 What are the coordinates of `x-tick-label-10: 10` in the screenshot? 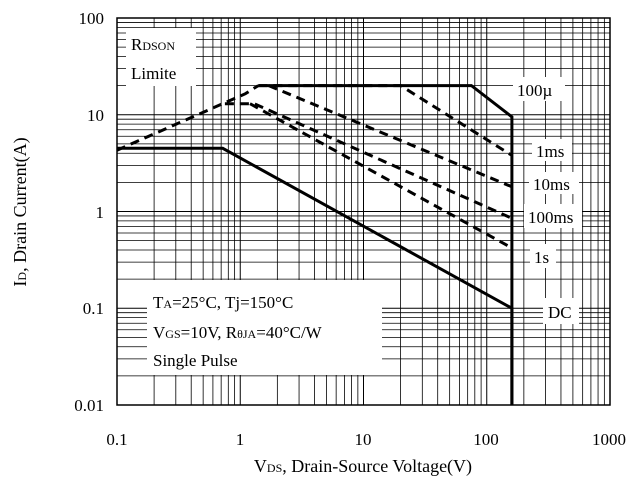 It's located at (363, 439).